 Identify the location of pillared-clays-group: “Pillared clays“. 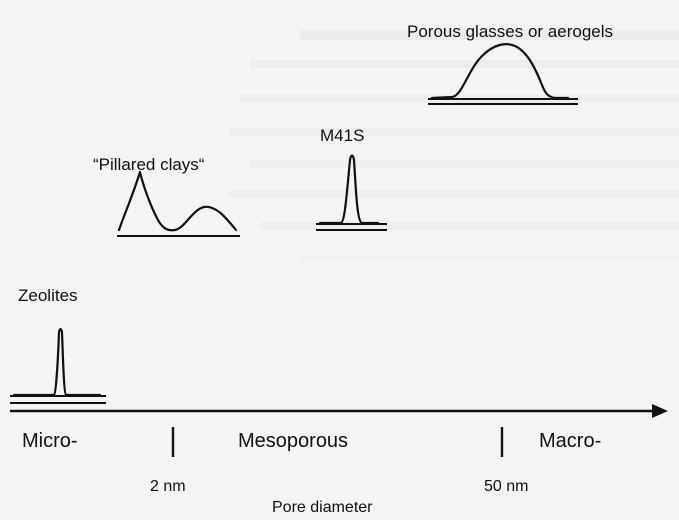
(166, 196).